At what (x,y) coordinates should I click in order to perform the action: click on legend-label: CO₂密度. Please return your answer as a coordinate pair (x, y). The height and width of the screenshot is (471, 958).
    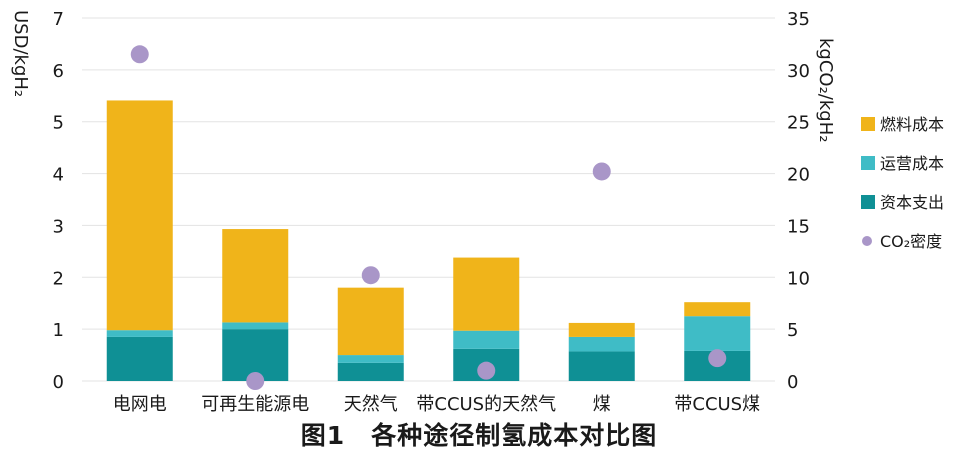
    Looking at the image, I should click on (911, 241).